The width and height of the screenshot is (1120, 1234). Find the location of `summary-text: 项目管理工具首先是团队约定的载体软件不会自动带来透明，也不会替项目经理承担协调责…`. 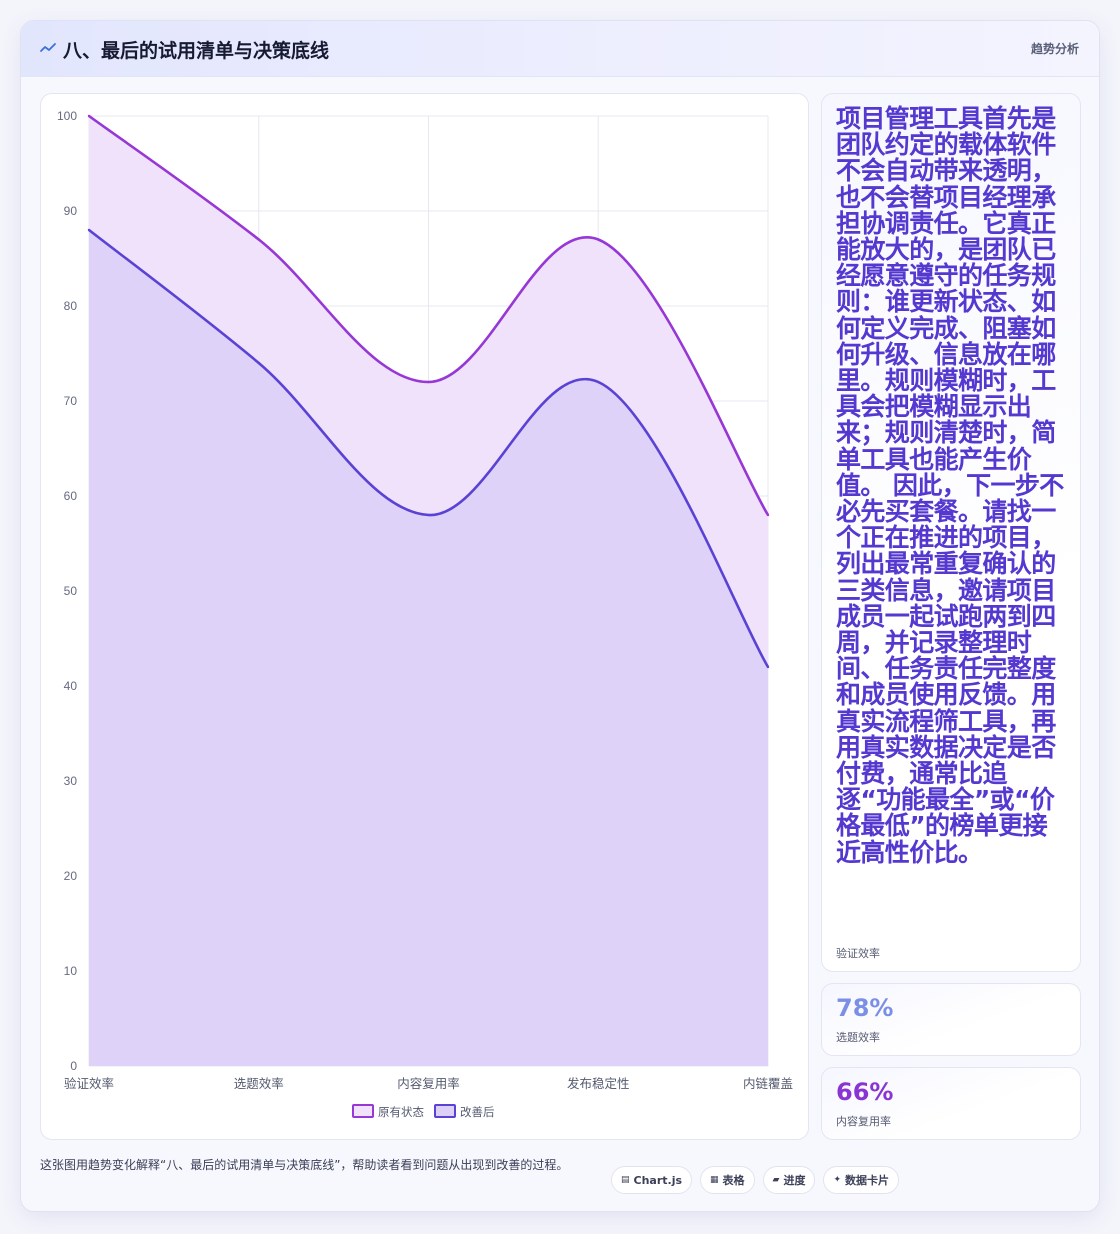

summary-text: 项目管理工具首先是团队约定的载体软件不会自动带来透明，也不会替项目经理承担协调责… is located at coordinates (950, 485).